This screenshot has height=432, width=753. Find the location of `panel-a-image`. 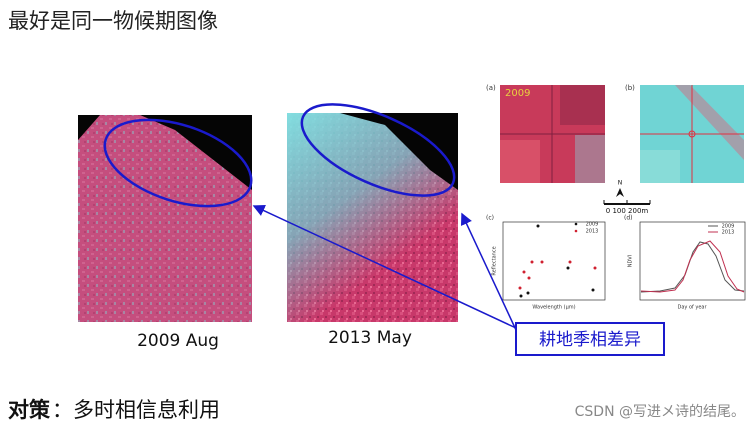

panel-a-image is located at coordinates (552, 134).